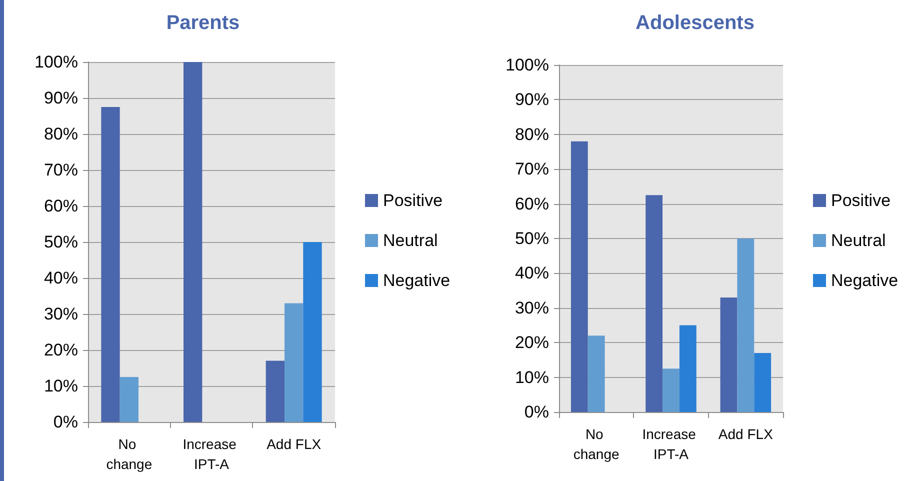 The height and width of the screenshot is (481, 920). I want to click on chart-title: Adolescents, so click(695, 23).